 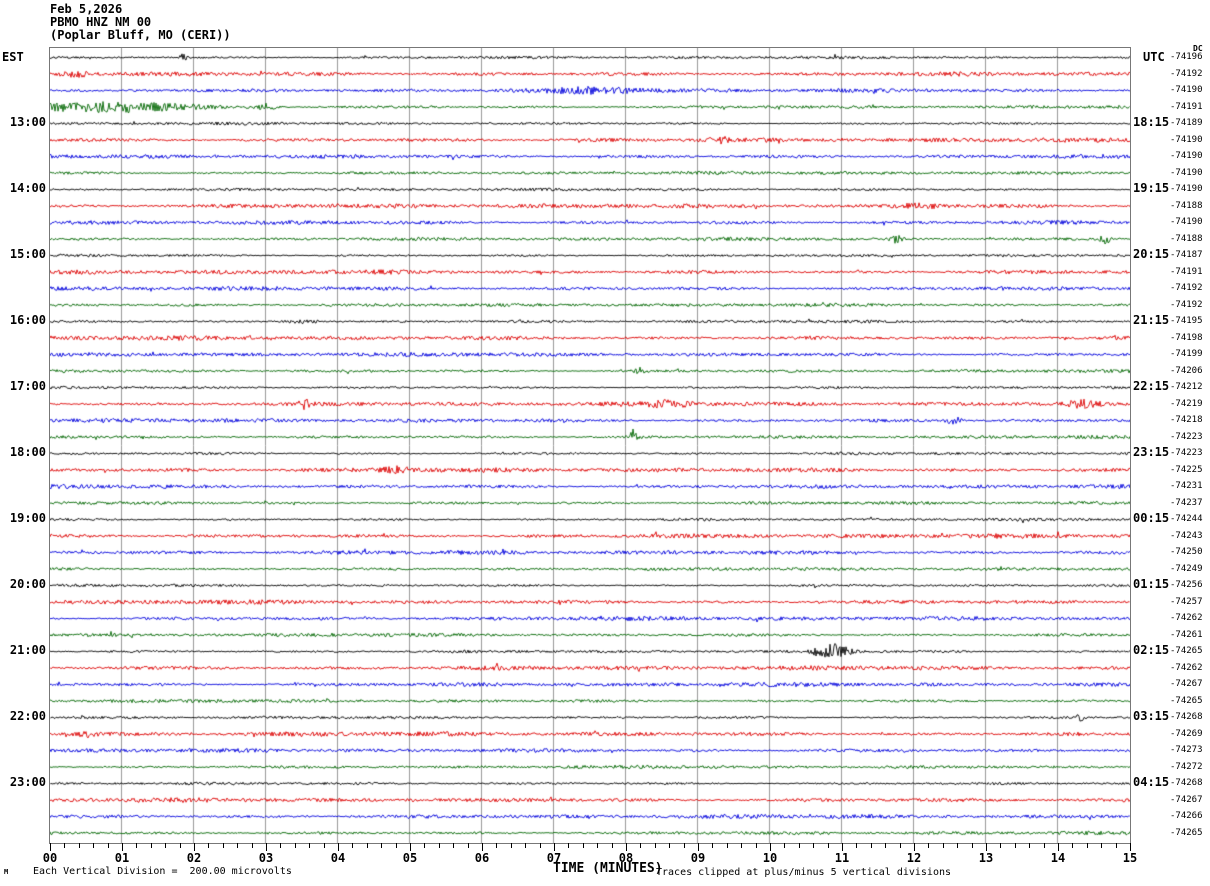 I want to click on x-tick-label: 14, so click(x=1058, y=858).